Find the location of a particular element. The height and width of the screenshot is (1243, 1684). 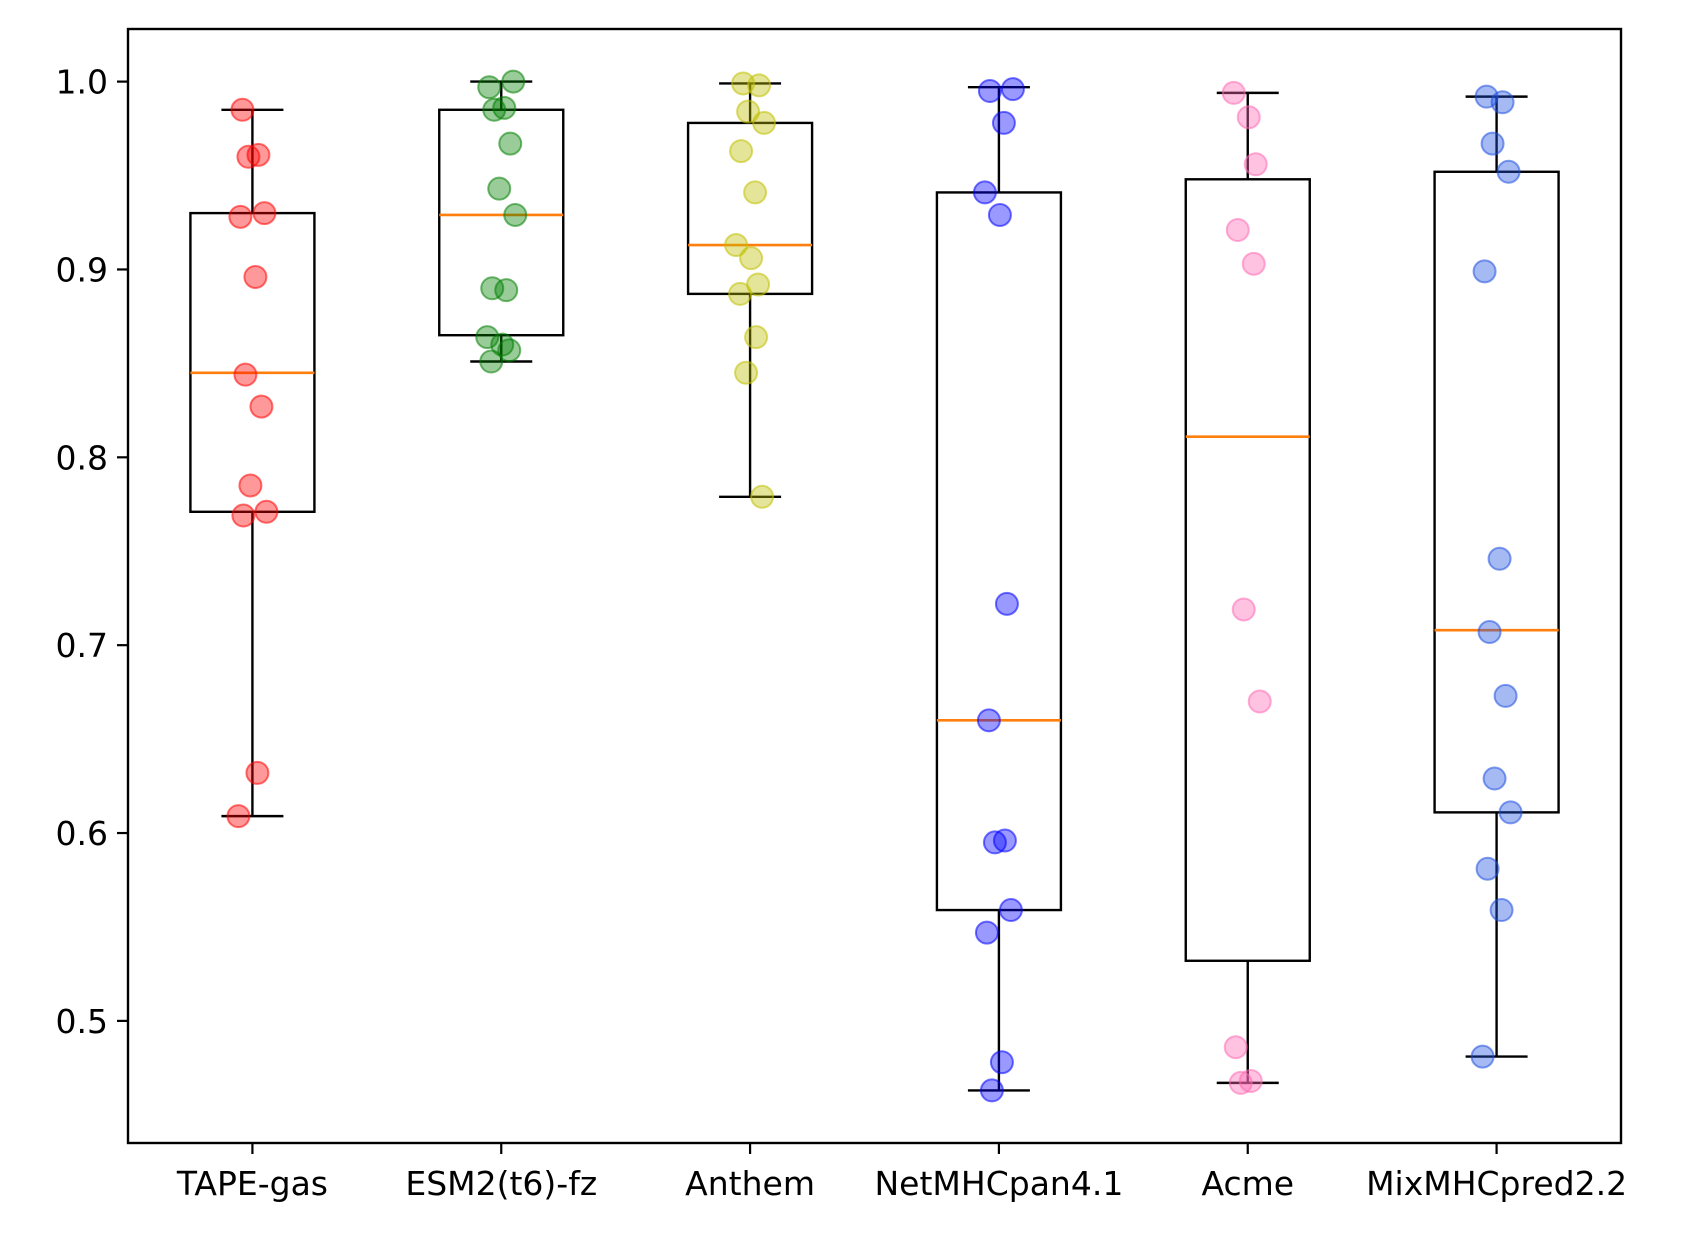

x-tick-label: Anthem is located at coordinates (750, 1183).